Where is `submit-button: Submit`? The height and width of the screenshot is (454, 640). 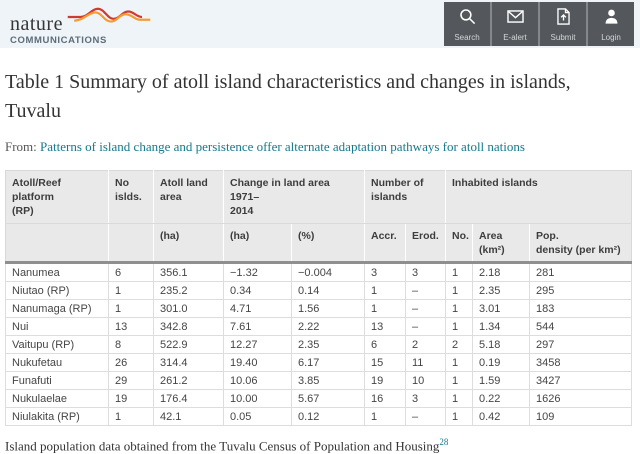 submit-button: Submit is located at coordinates (563, 24).